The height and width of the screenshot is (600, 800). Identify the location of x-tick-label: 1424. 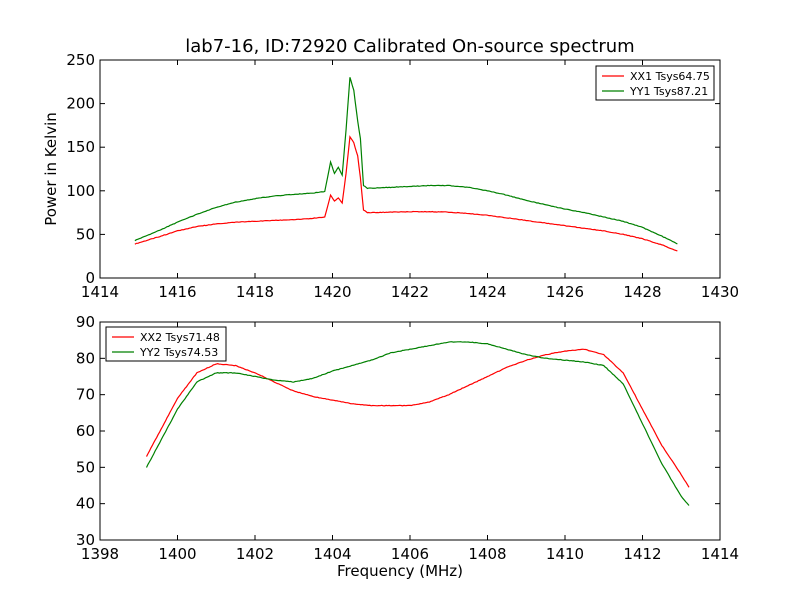
(487, 292).